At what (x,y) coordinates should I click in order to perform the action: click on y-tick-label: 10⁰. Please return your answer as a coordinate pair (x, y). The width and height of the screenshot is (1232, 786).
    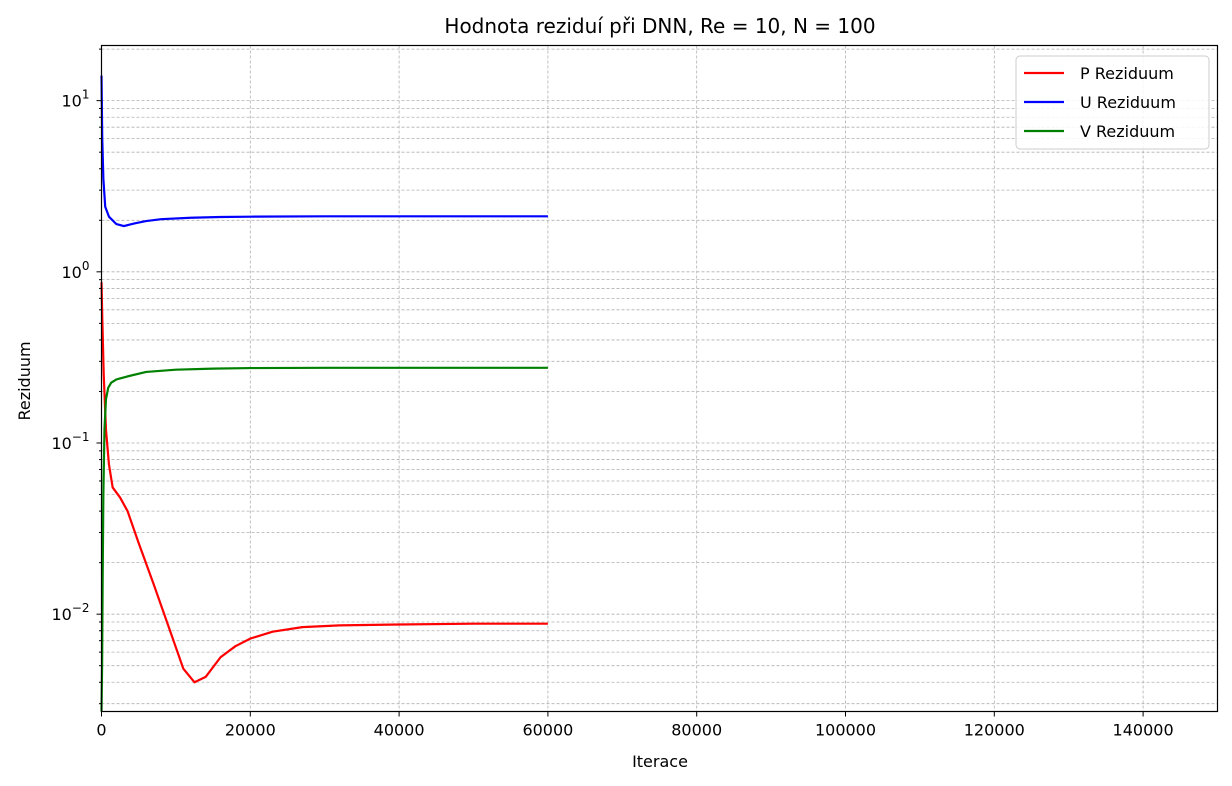
    Looking at the image, I should click on (76, 270).